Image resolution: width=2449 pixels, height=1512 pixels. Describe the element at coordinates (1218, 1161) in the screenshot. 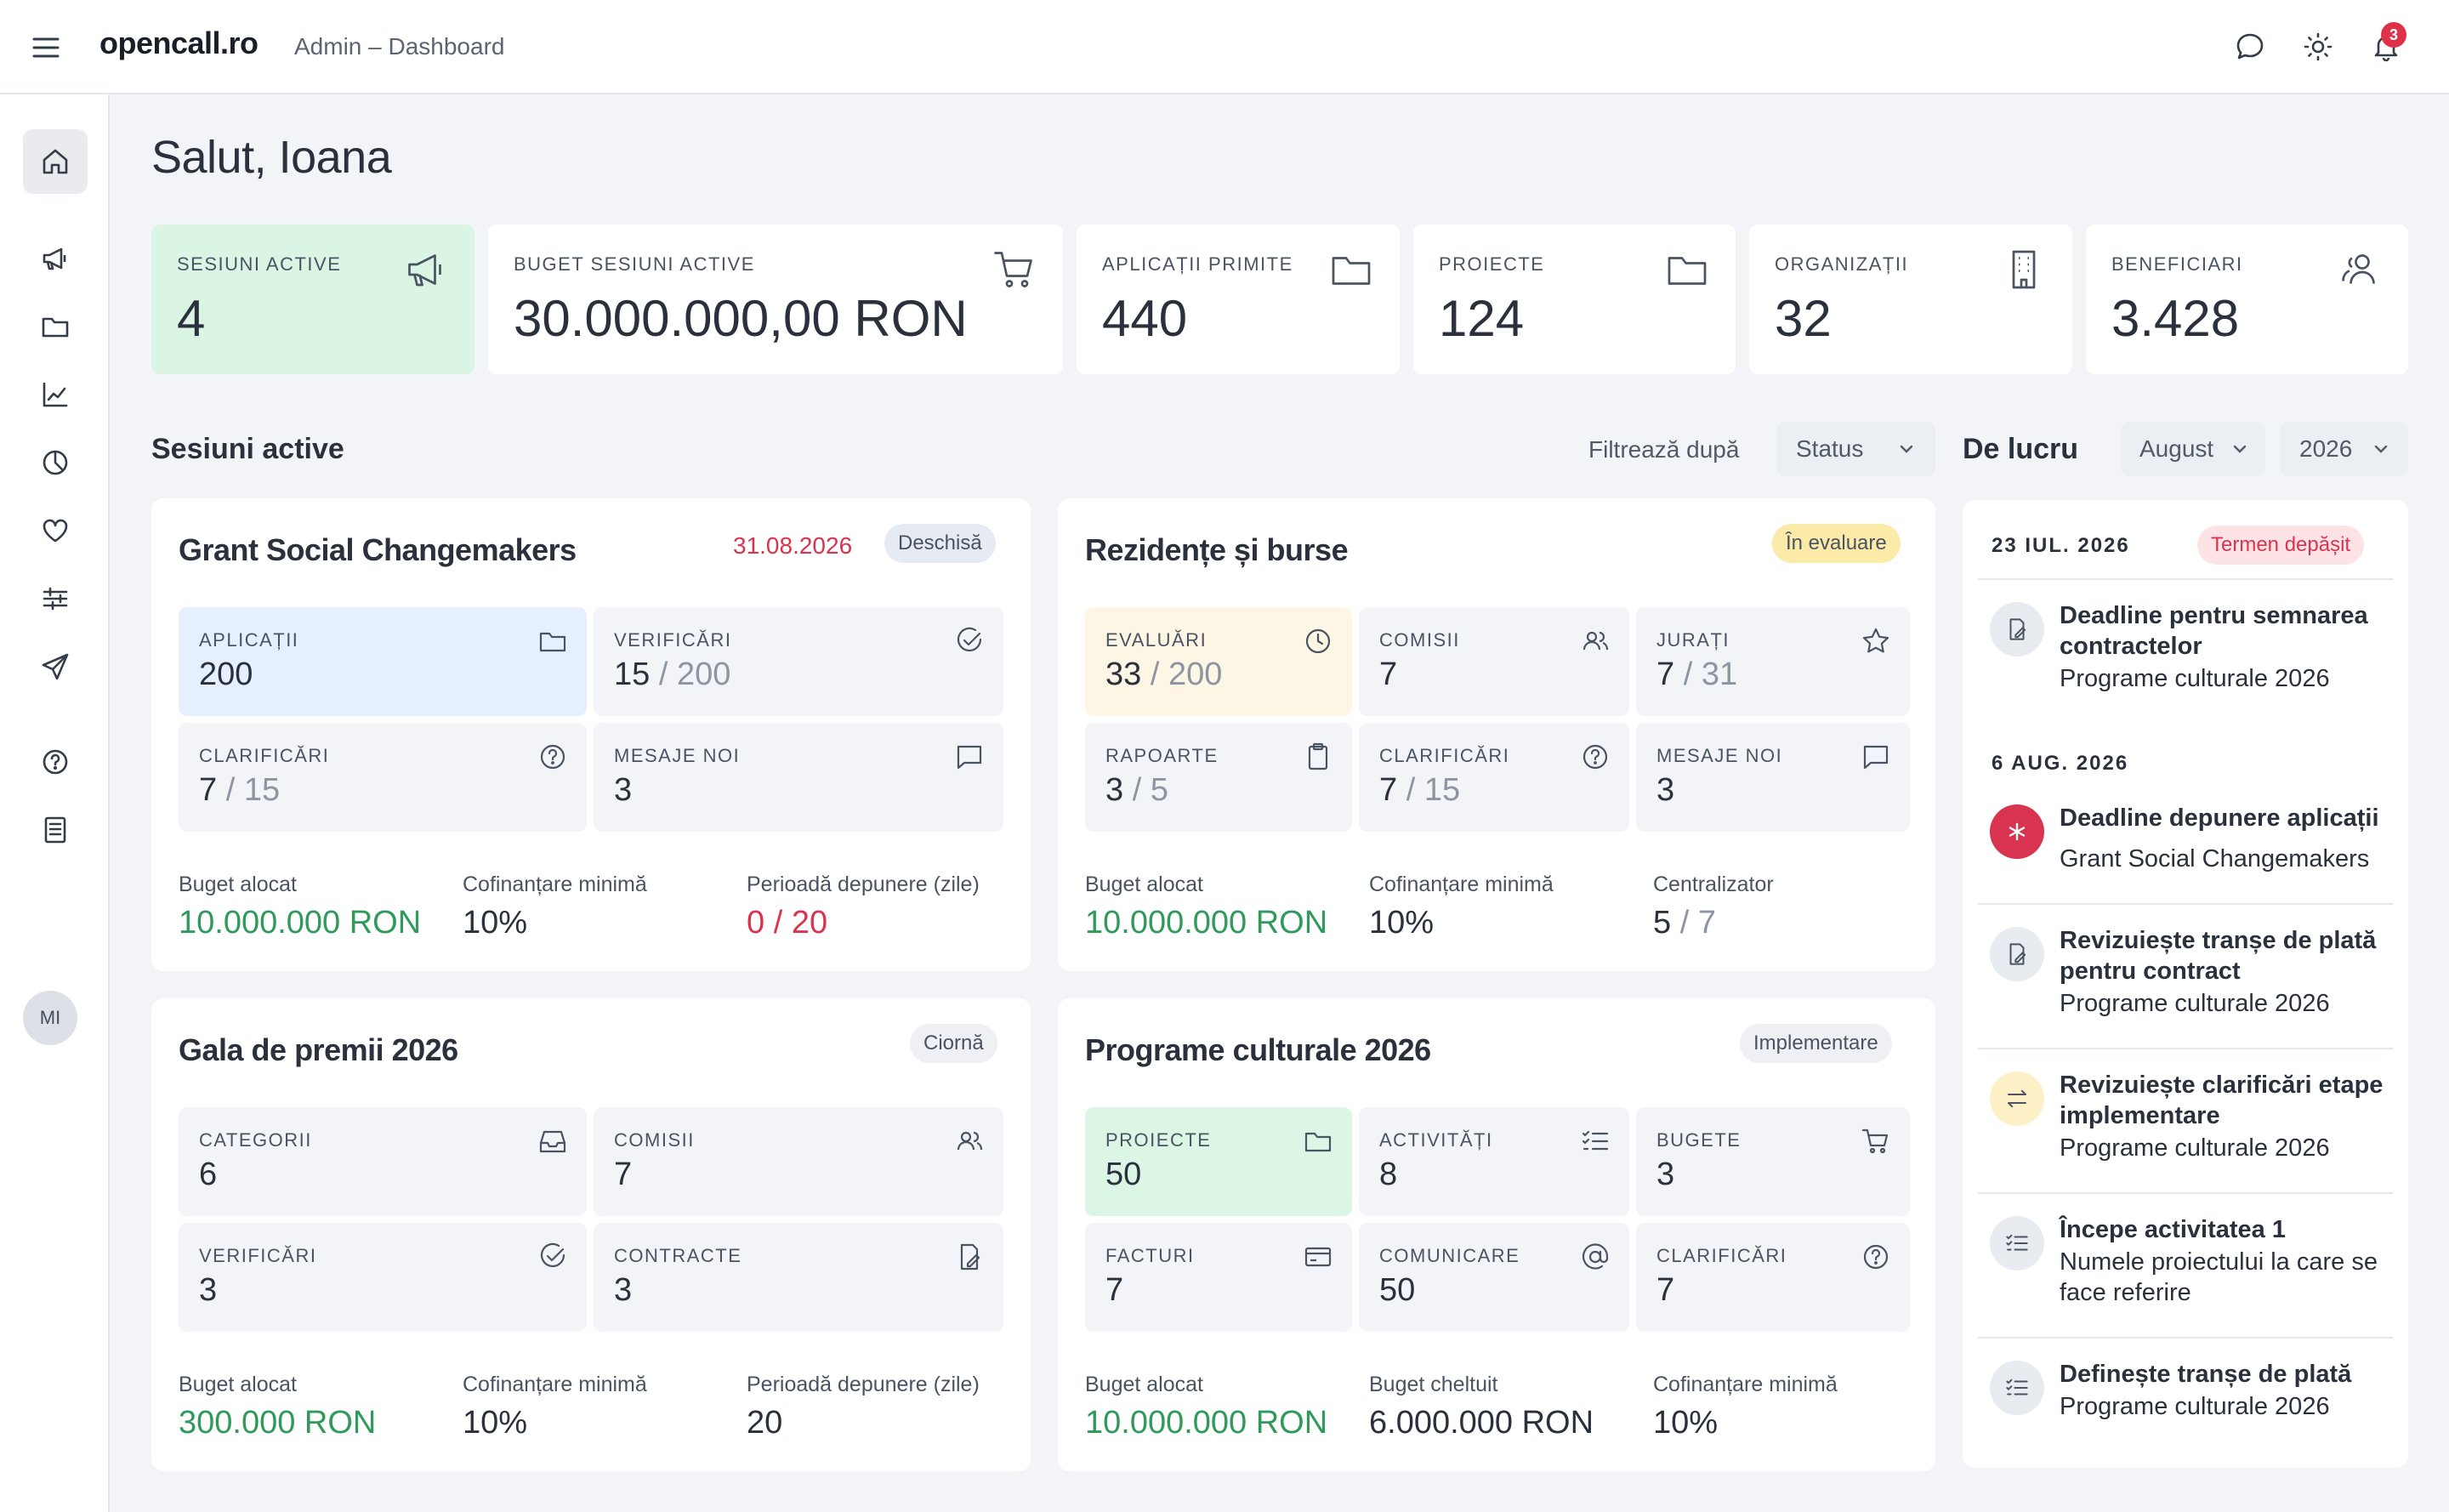

I see `tile-projects: PROIECTE 50` at that location.